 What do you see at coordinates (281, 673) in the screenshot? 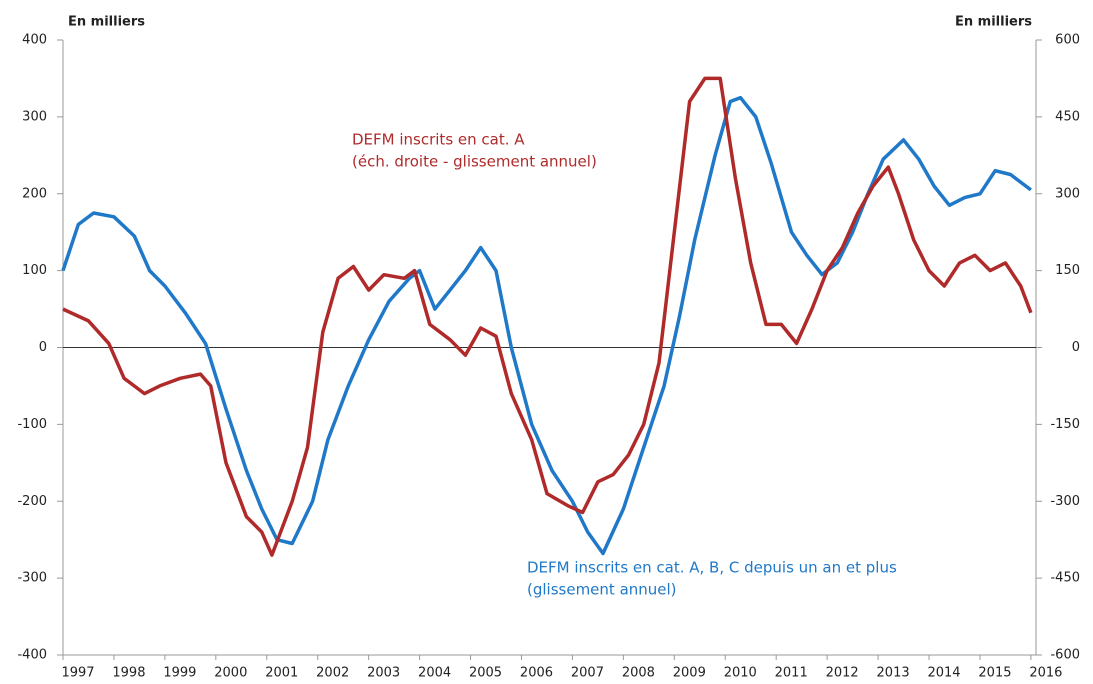
I see `x-tick-label: 2001` at bounding box center [281, 673].